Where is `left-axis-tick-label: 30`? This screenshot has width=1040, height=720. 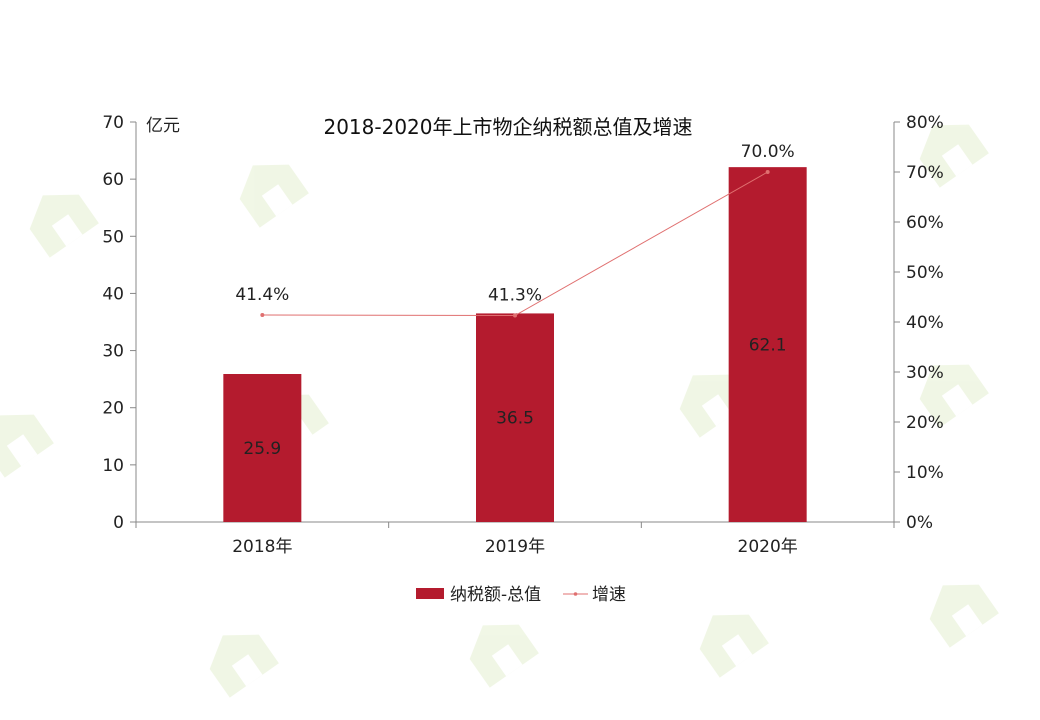 left-axis-tick-label: 30 is located at coordinates (113, 352).